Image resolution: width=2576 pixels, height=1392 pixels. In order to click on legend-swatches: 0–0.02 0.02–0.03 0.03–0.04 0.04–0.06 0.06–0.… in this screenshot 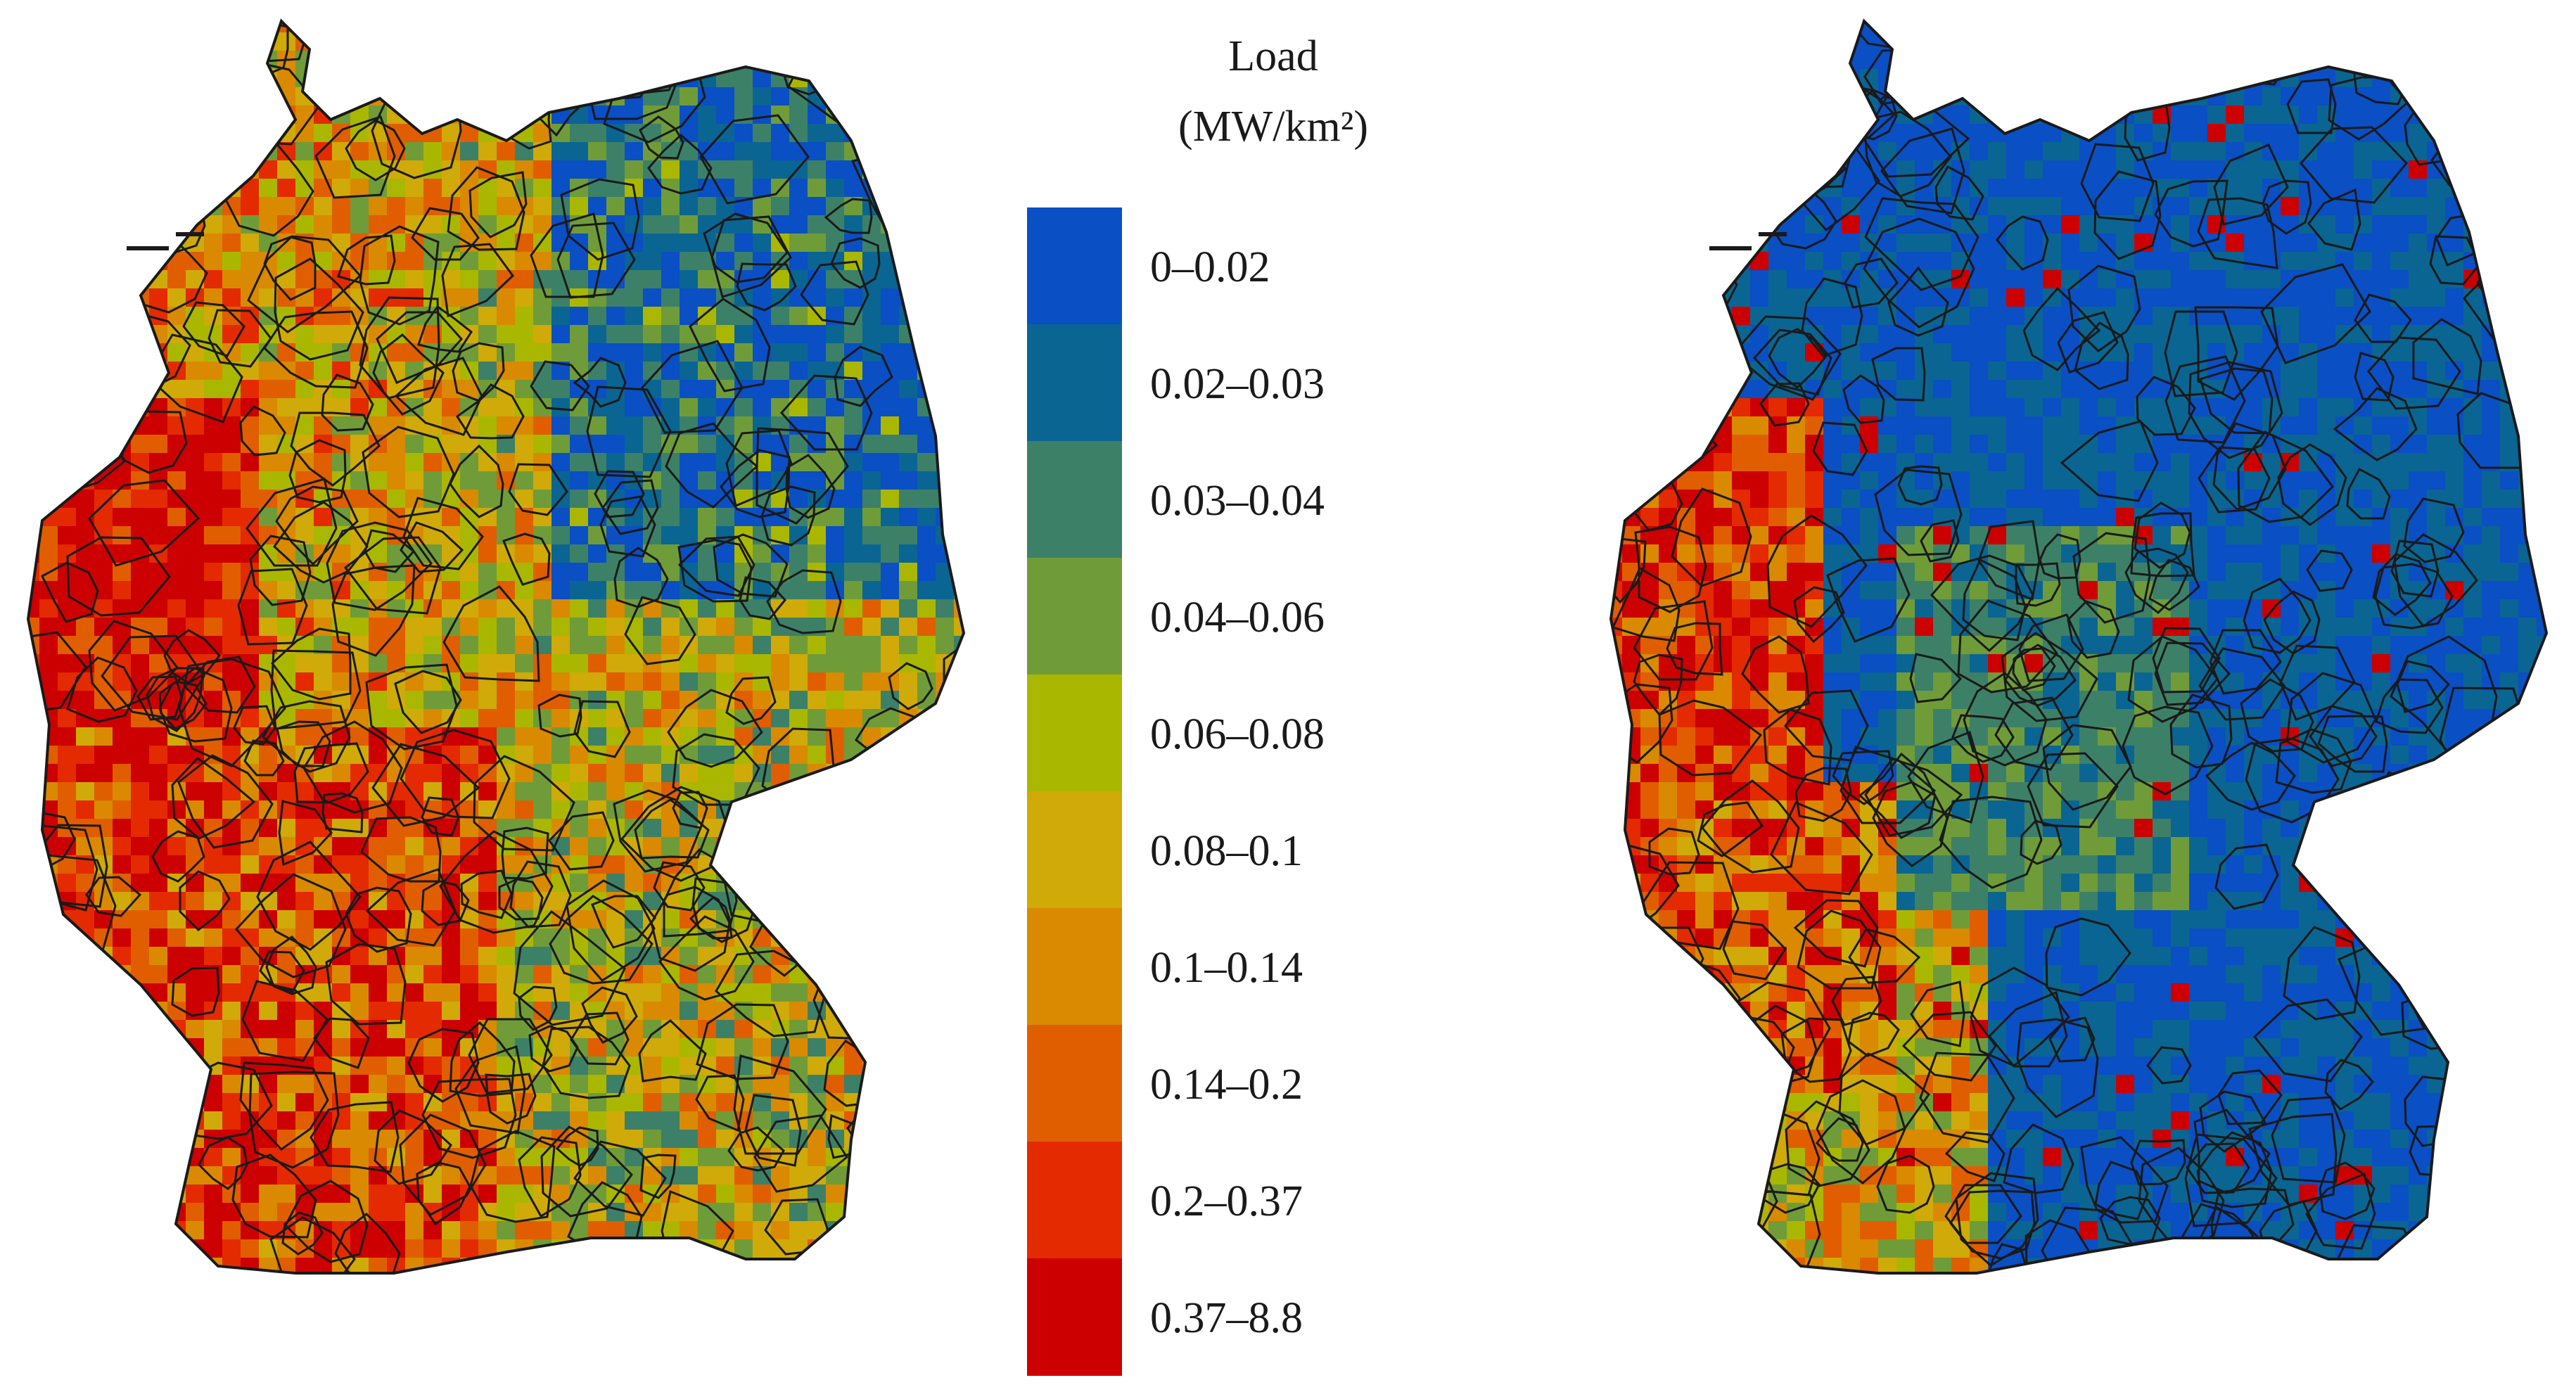, I will do `click(1176, 791)`.